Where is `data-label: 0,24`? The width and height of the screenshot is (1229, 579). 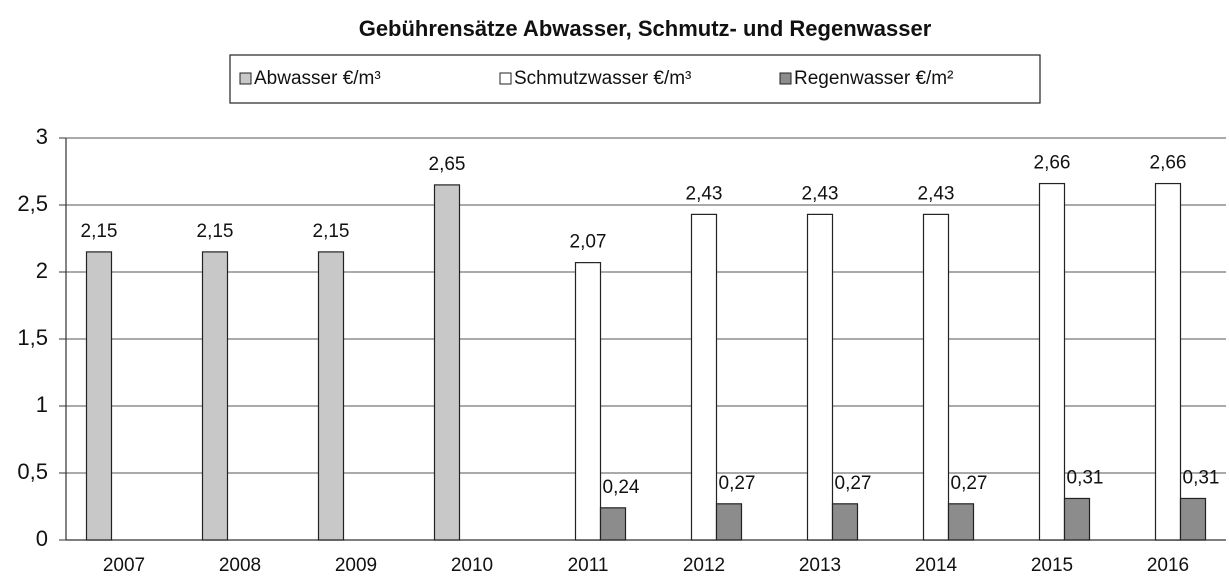 data-label: 0,24 is located at coordinates (621, 487).